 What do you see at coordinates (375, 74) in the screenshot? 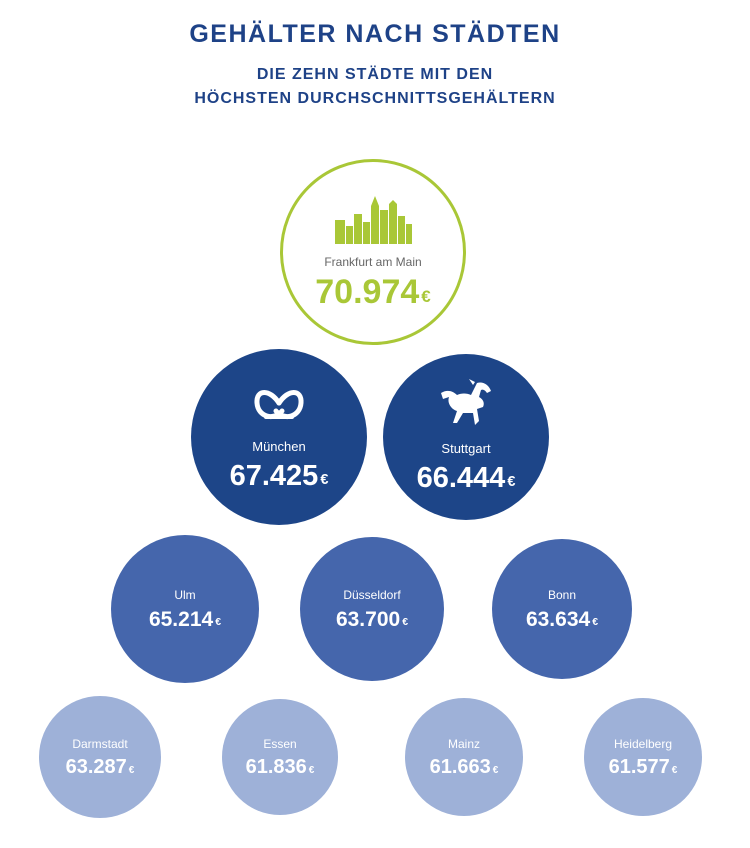
I see `subtitle-line-1: DIE ZEHN STÄDTE MIT DEN` at bounding box center [375, 74].